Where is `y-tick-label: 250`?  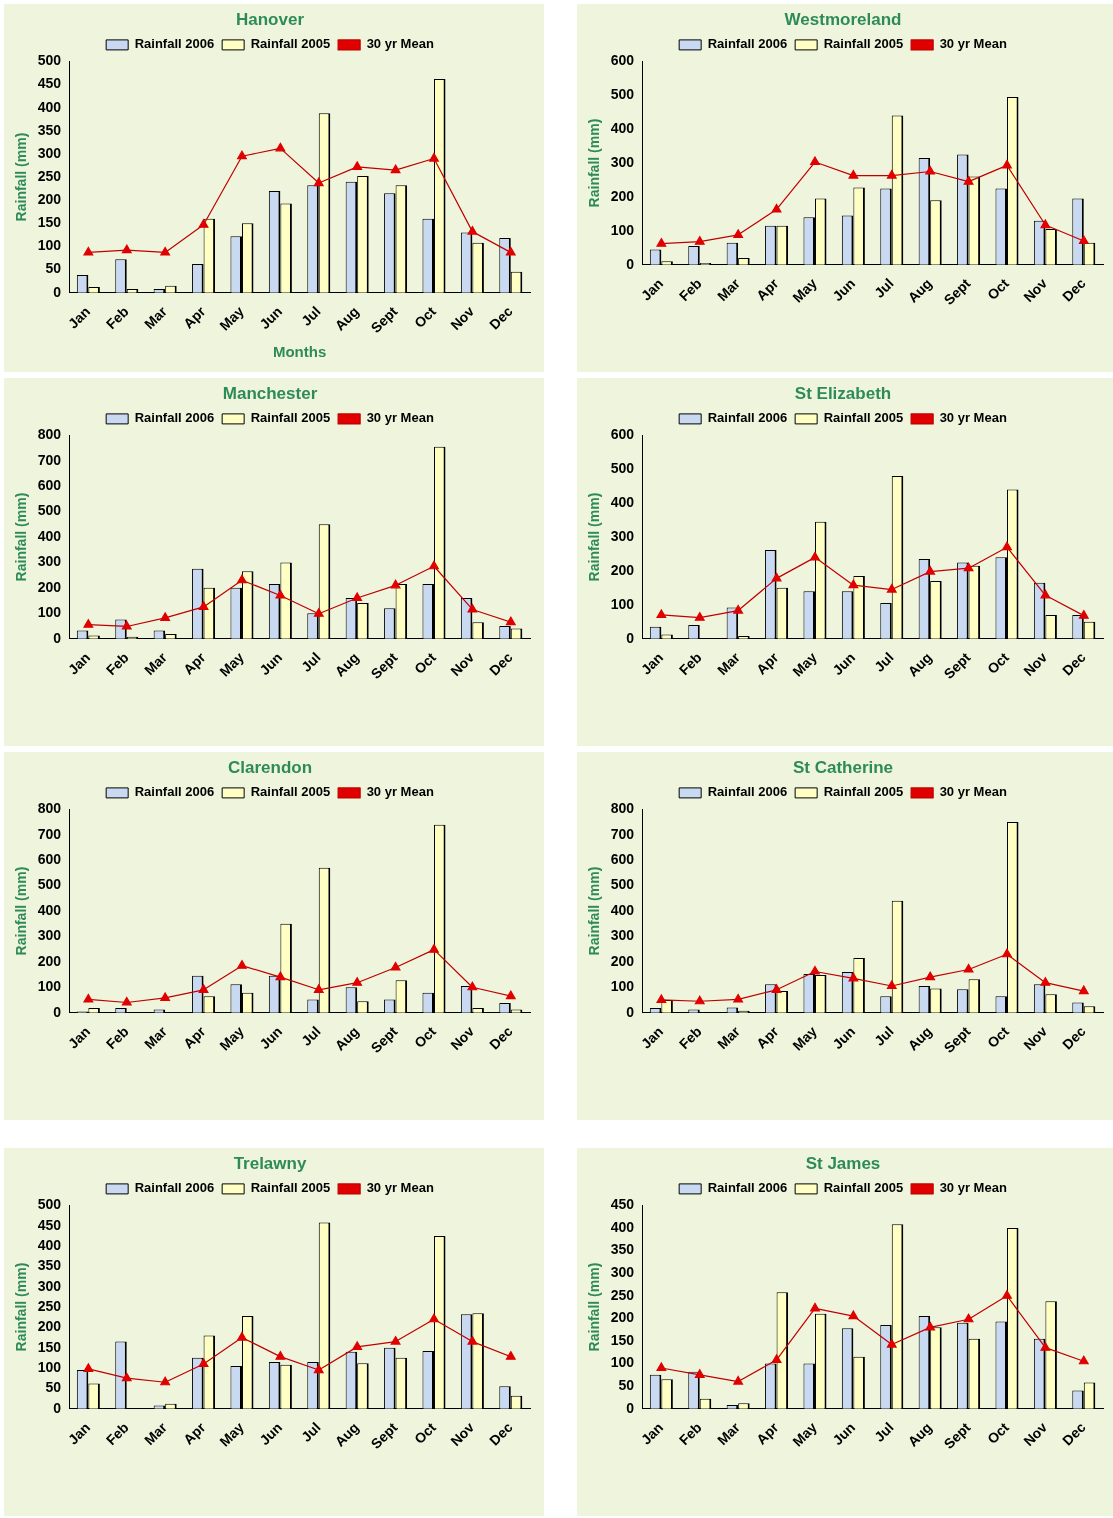
y-tick-label: 250 is located at coordinates (49, 1305).